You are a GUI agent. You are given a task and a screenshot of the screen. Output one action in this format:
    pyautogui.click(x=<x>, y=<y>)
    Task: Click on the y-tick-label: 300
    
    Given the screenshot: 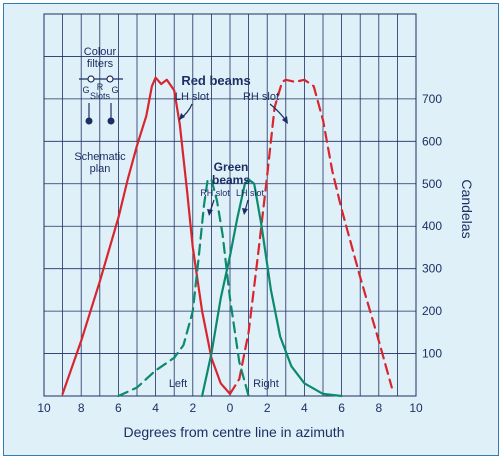 What is the action you would take?
    pyautogui.click(x=432, y=269)
    